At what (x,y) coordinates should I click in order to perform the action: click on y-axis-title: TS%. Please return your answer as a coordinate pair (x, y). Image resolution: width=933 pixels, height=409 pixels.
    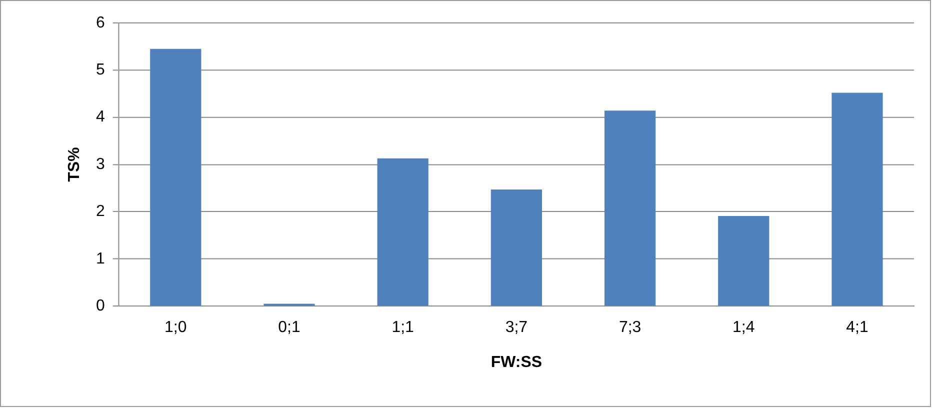
    Looking at the image, I should click on (74, 164).